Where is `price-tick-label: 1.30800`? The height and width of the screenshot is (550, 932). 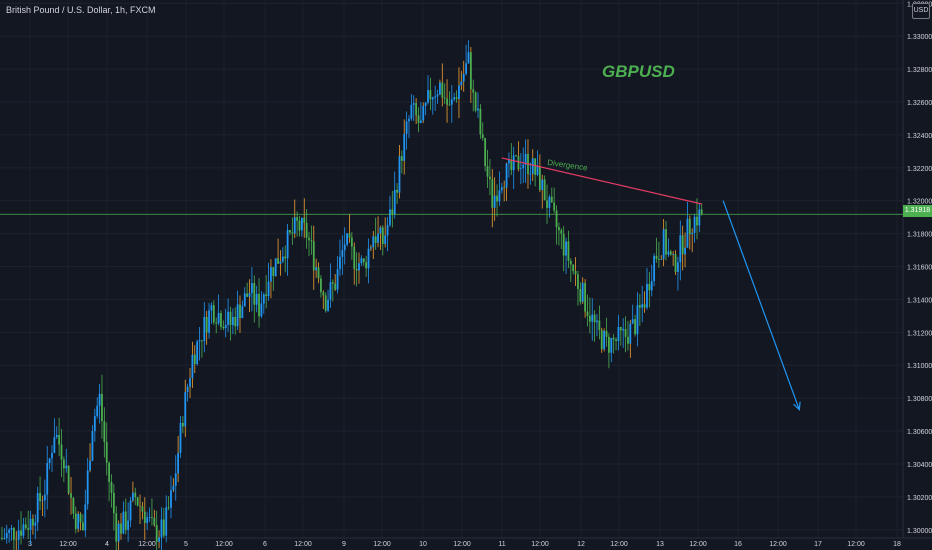 price-tick-label: 1.30800 is located at coordinates (919, 399).